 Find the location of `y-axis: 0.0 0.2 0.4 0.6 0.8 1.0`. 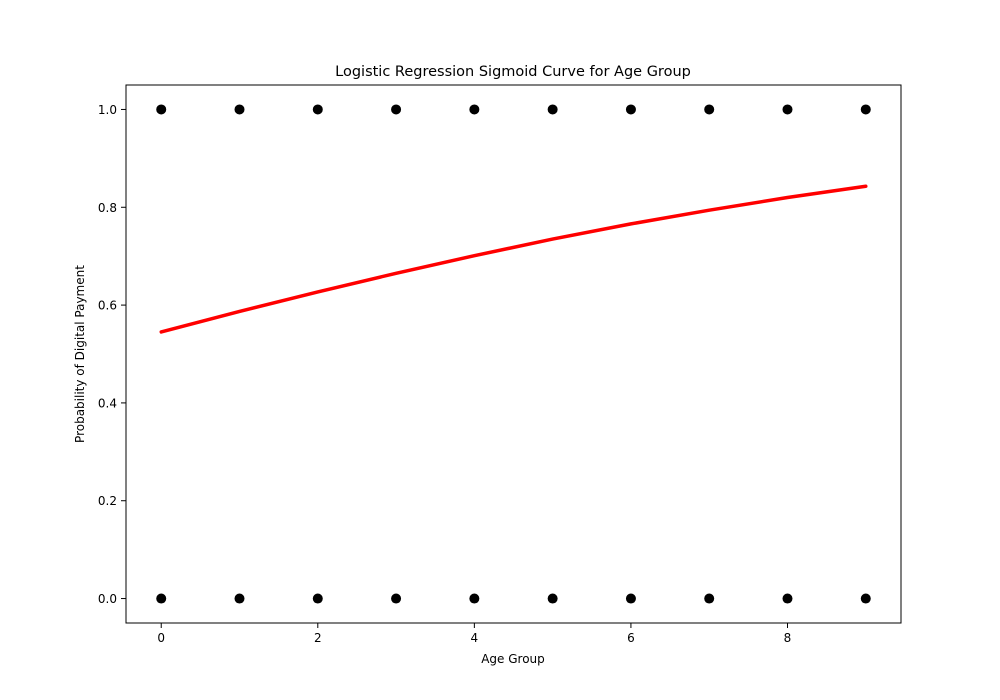

y-axis: 0.0 0.2 0.4 0.6 0.8 1.0 is located at coordinates (112, 354).